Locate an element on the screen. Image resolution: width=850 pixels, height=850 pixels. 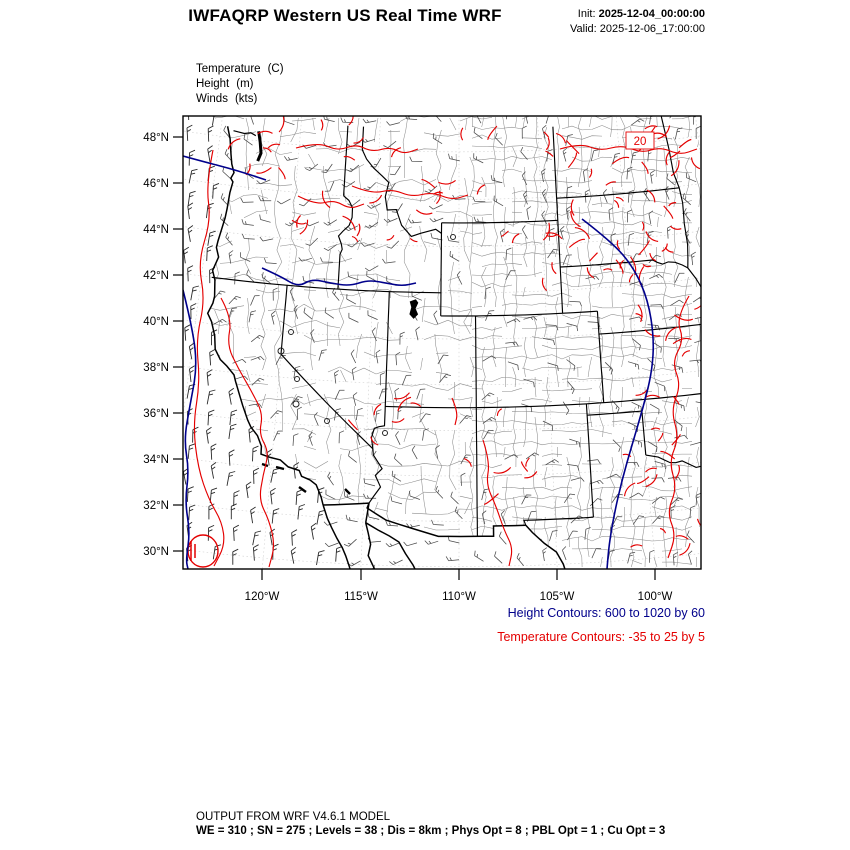
parameter-list: Temperature (C) Height (m) Winds (kts) is located at coordinates (240, 84).